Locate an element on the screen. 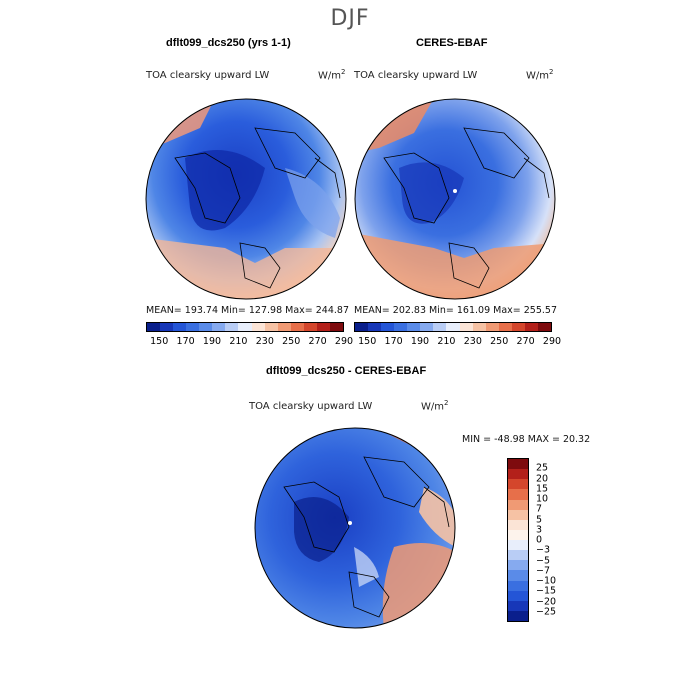 This screenshot has width=700, height=700. panel-3-colorbar is located at coordinates (518, 540).